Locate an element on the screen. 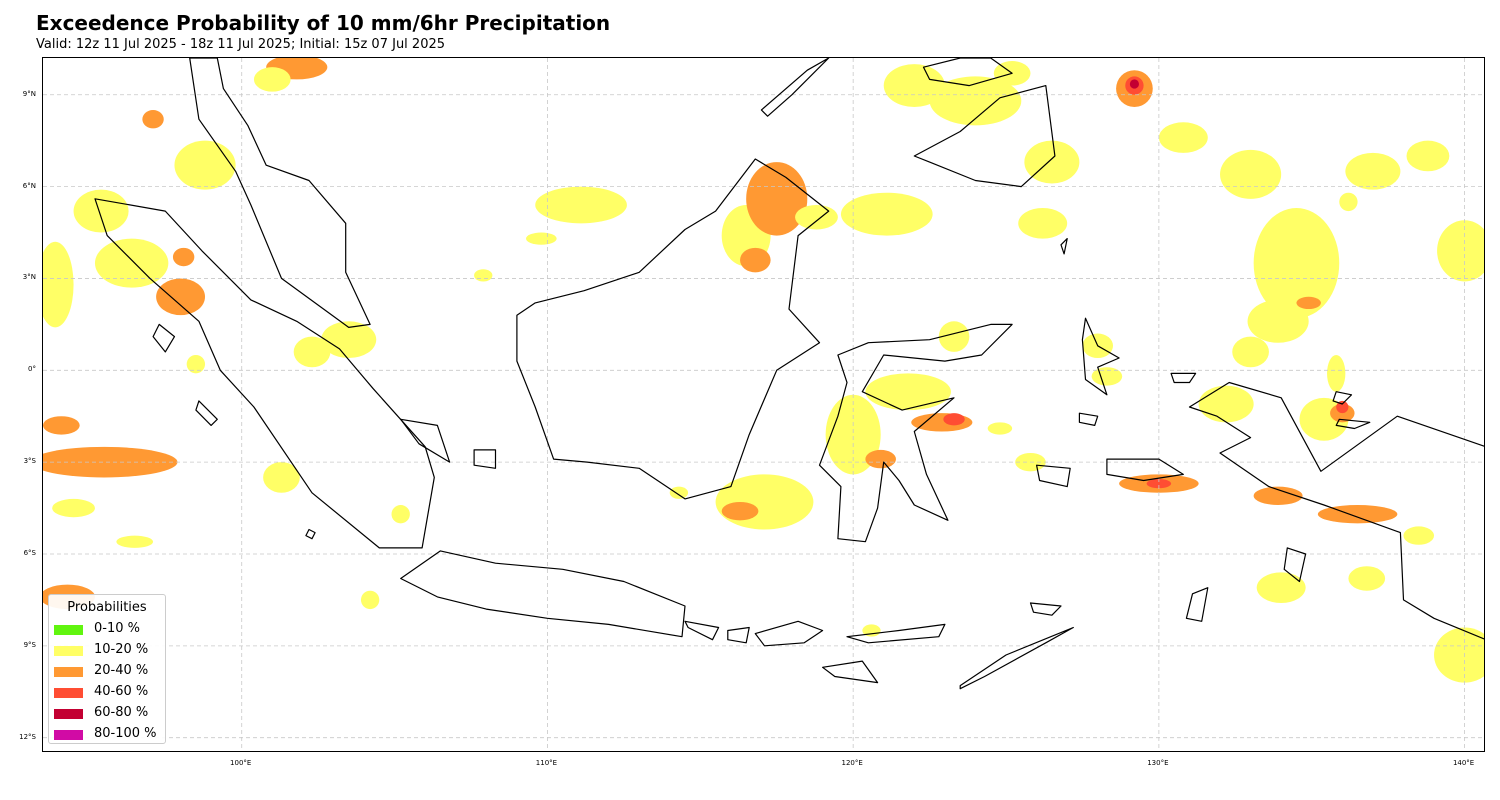  lon-label: 110°E is located at coordinates (546, 763).